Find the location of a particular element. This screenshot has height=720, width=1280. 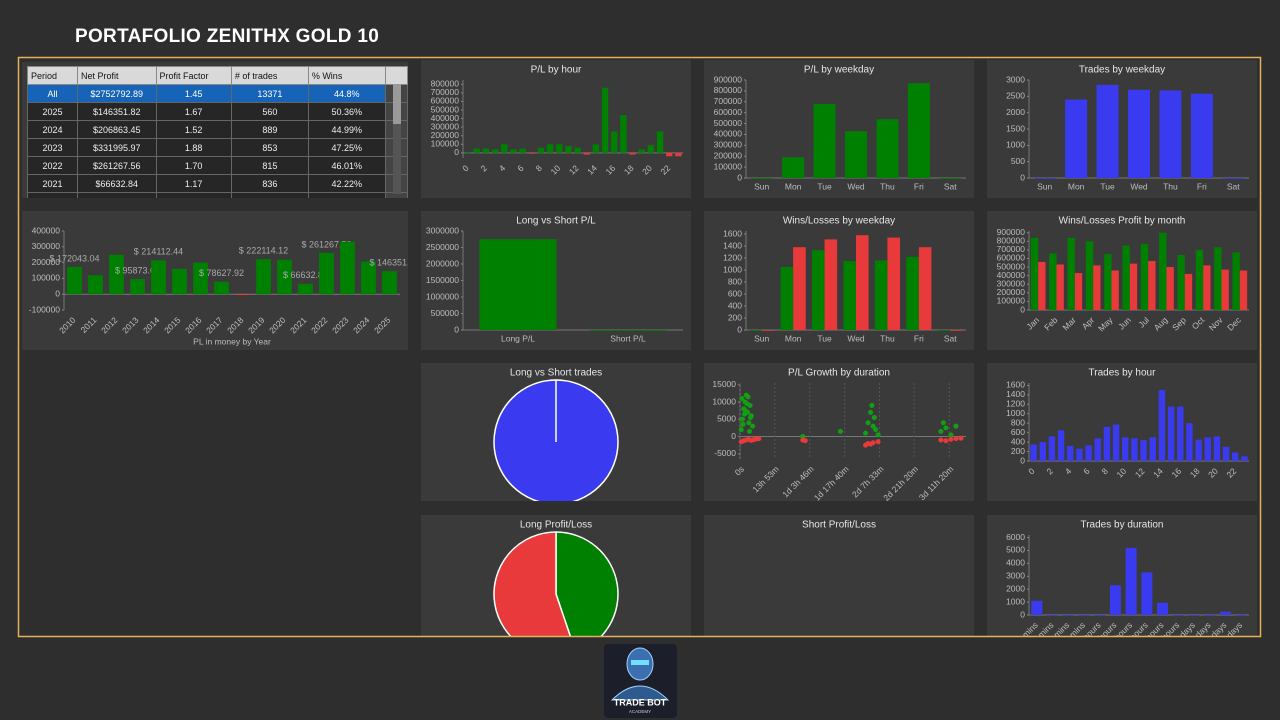

x-axis-label: PL in money by Year is located at coordinates (232, 341).